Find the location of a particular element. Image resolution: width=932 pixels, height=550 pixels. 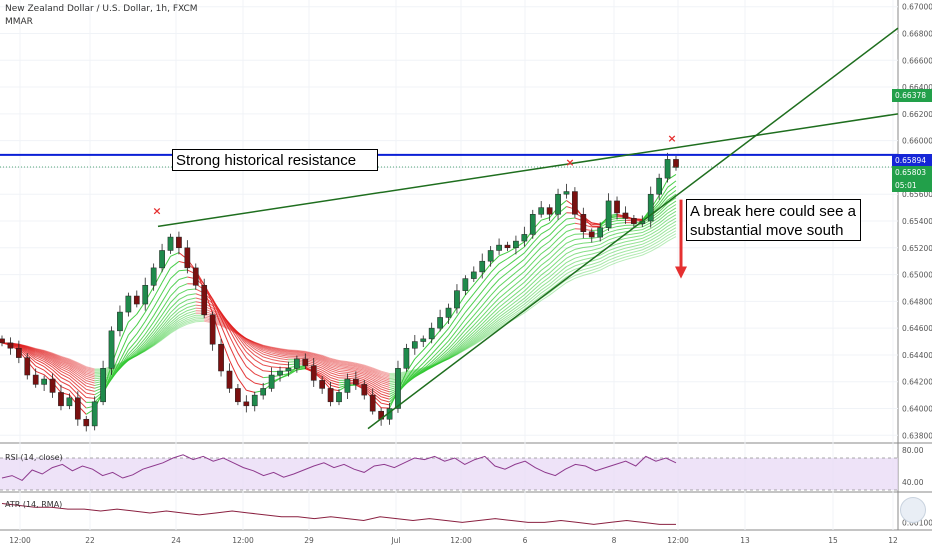

tradingview-logo-icon is located at coordinates (913, 510).